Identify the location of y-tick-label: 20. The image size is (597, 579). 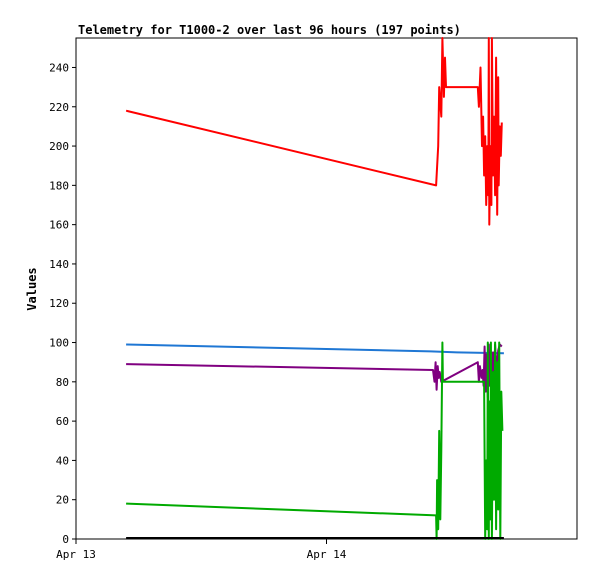
(62, 500).